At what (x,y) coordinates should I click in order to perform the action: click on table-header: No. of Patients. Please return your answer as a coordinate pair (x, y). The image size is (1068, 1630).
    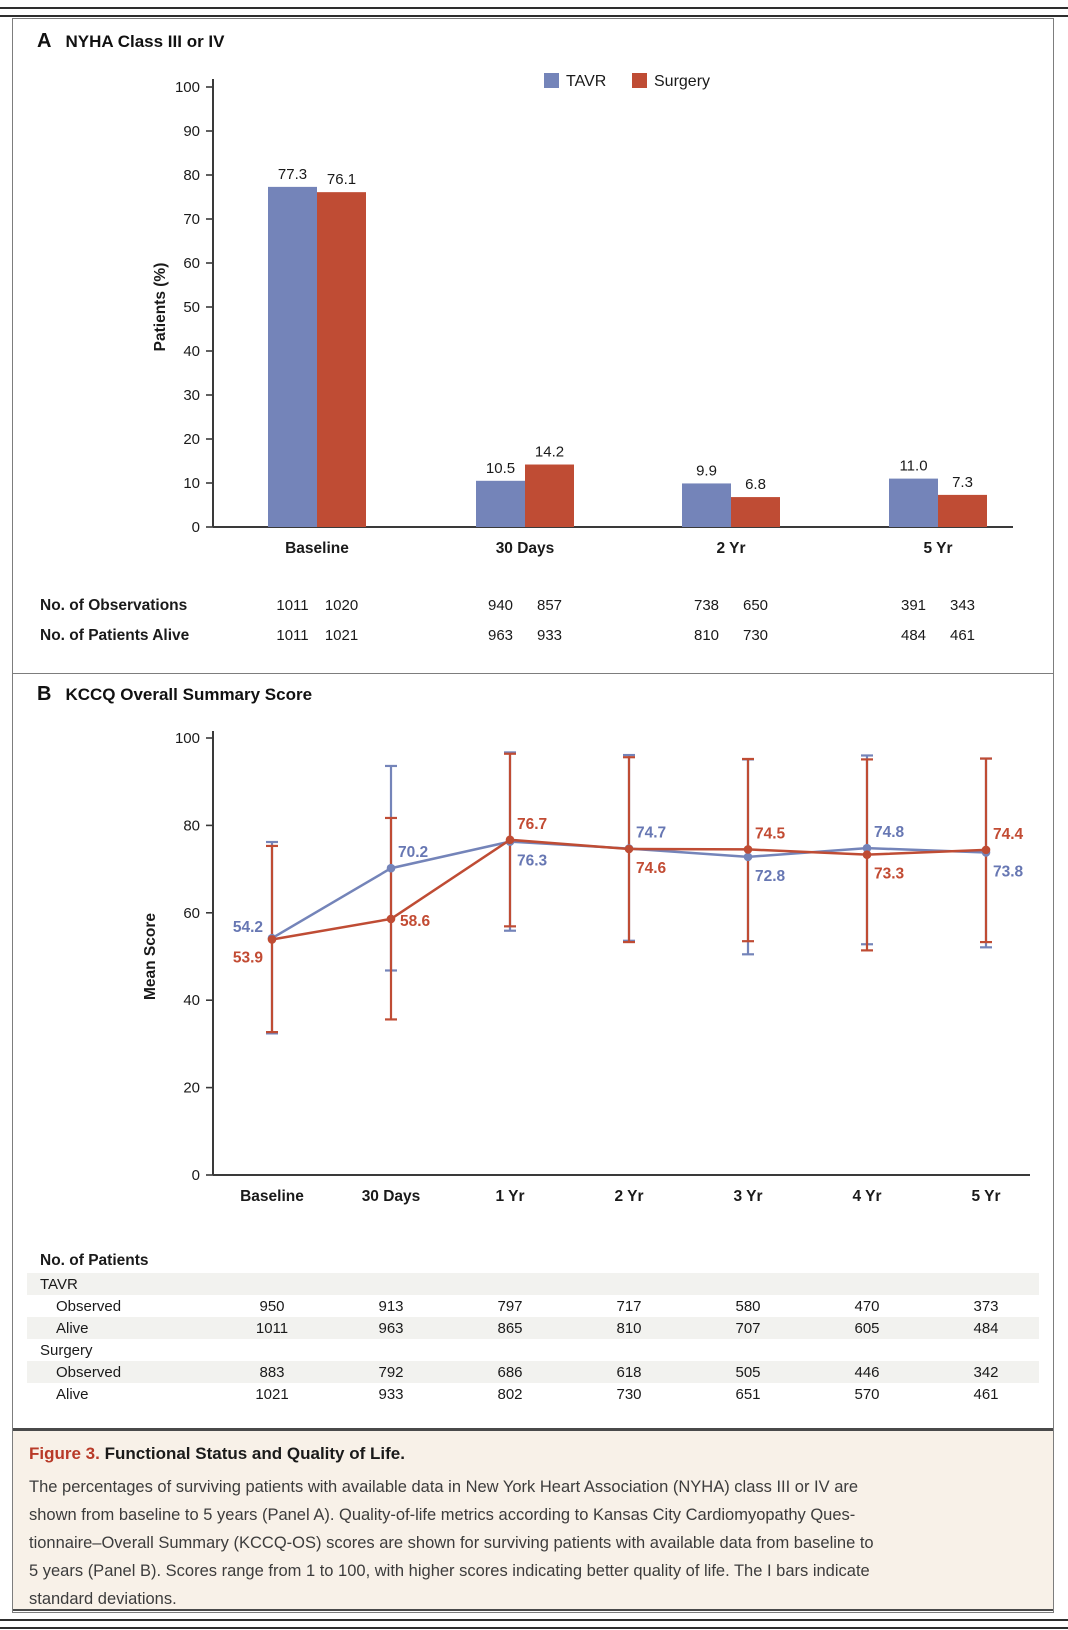
    Looking at the image, I should click on (94, 1260).